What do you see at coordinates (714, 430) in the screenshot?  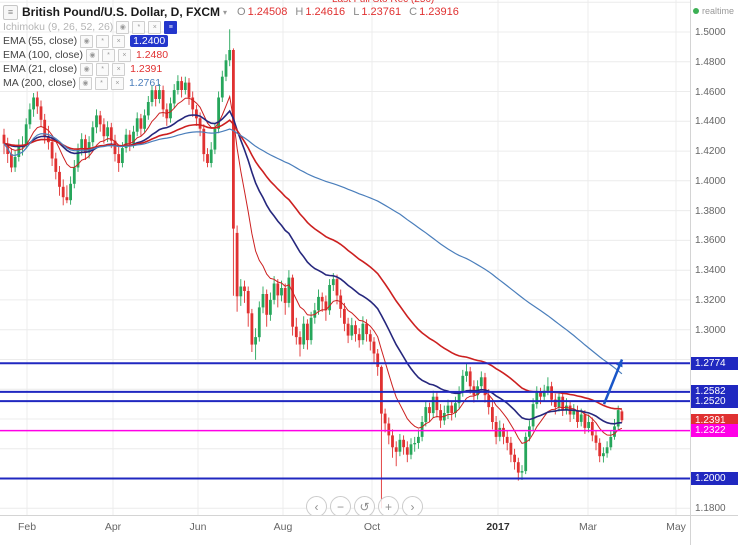 I see `price-badge: 1.2322` at bounding box center [714, 430].